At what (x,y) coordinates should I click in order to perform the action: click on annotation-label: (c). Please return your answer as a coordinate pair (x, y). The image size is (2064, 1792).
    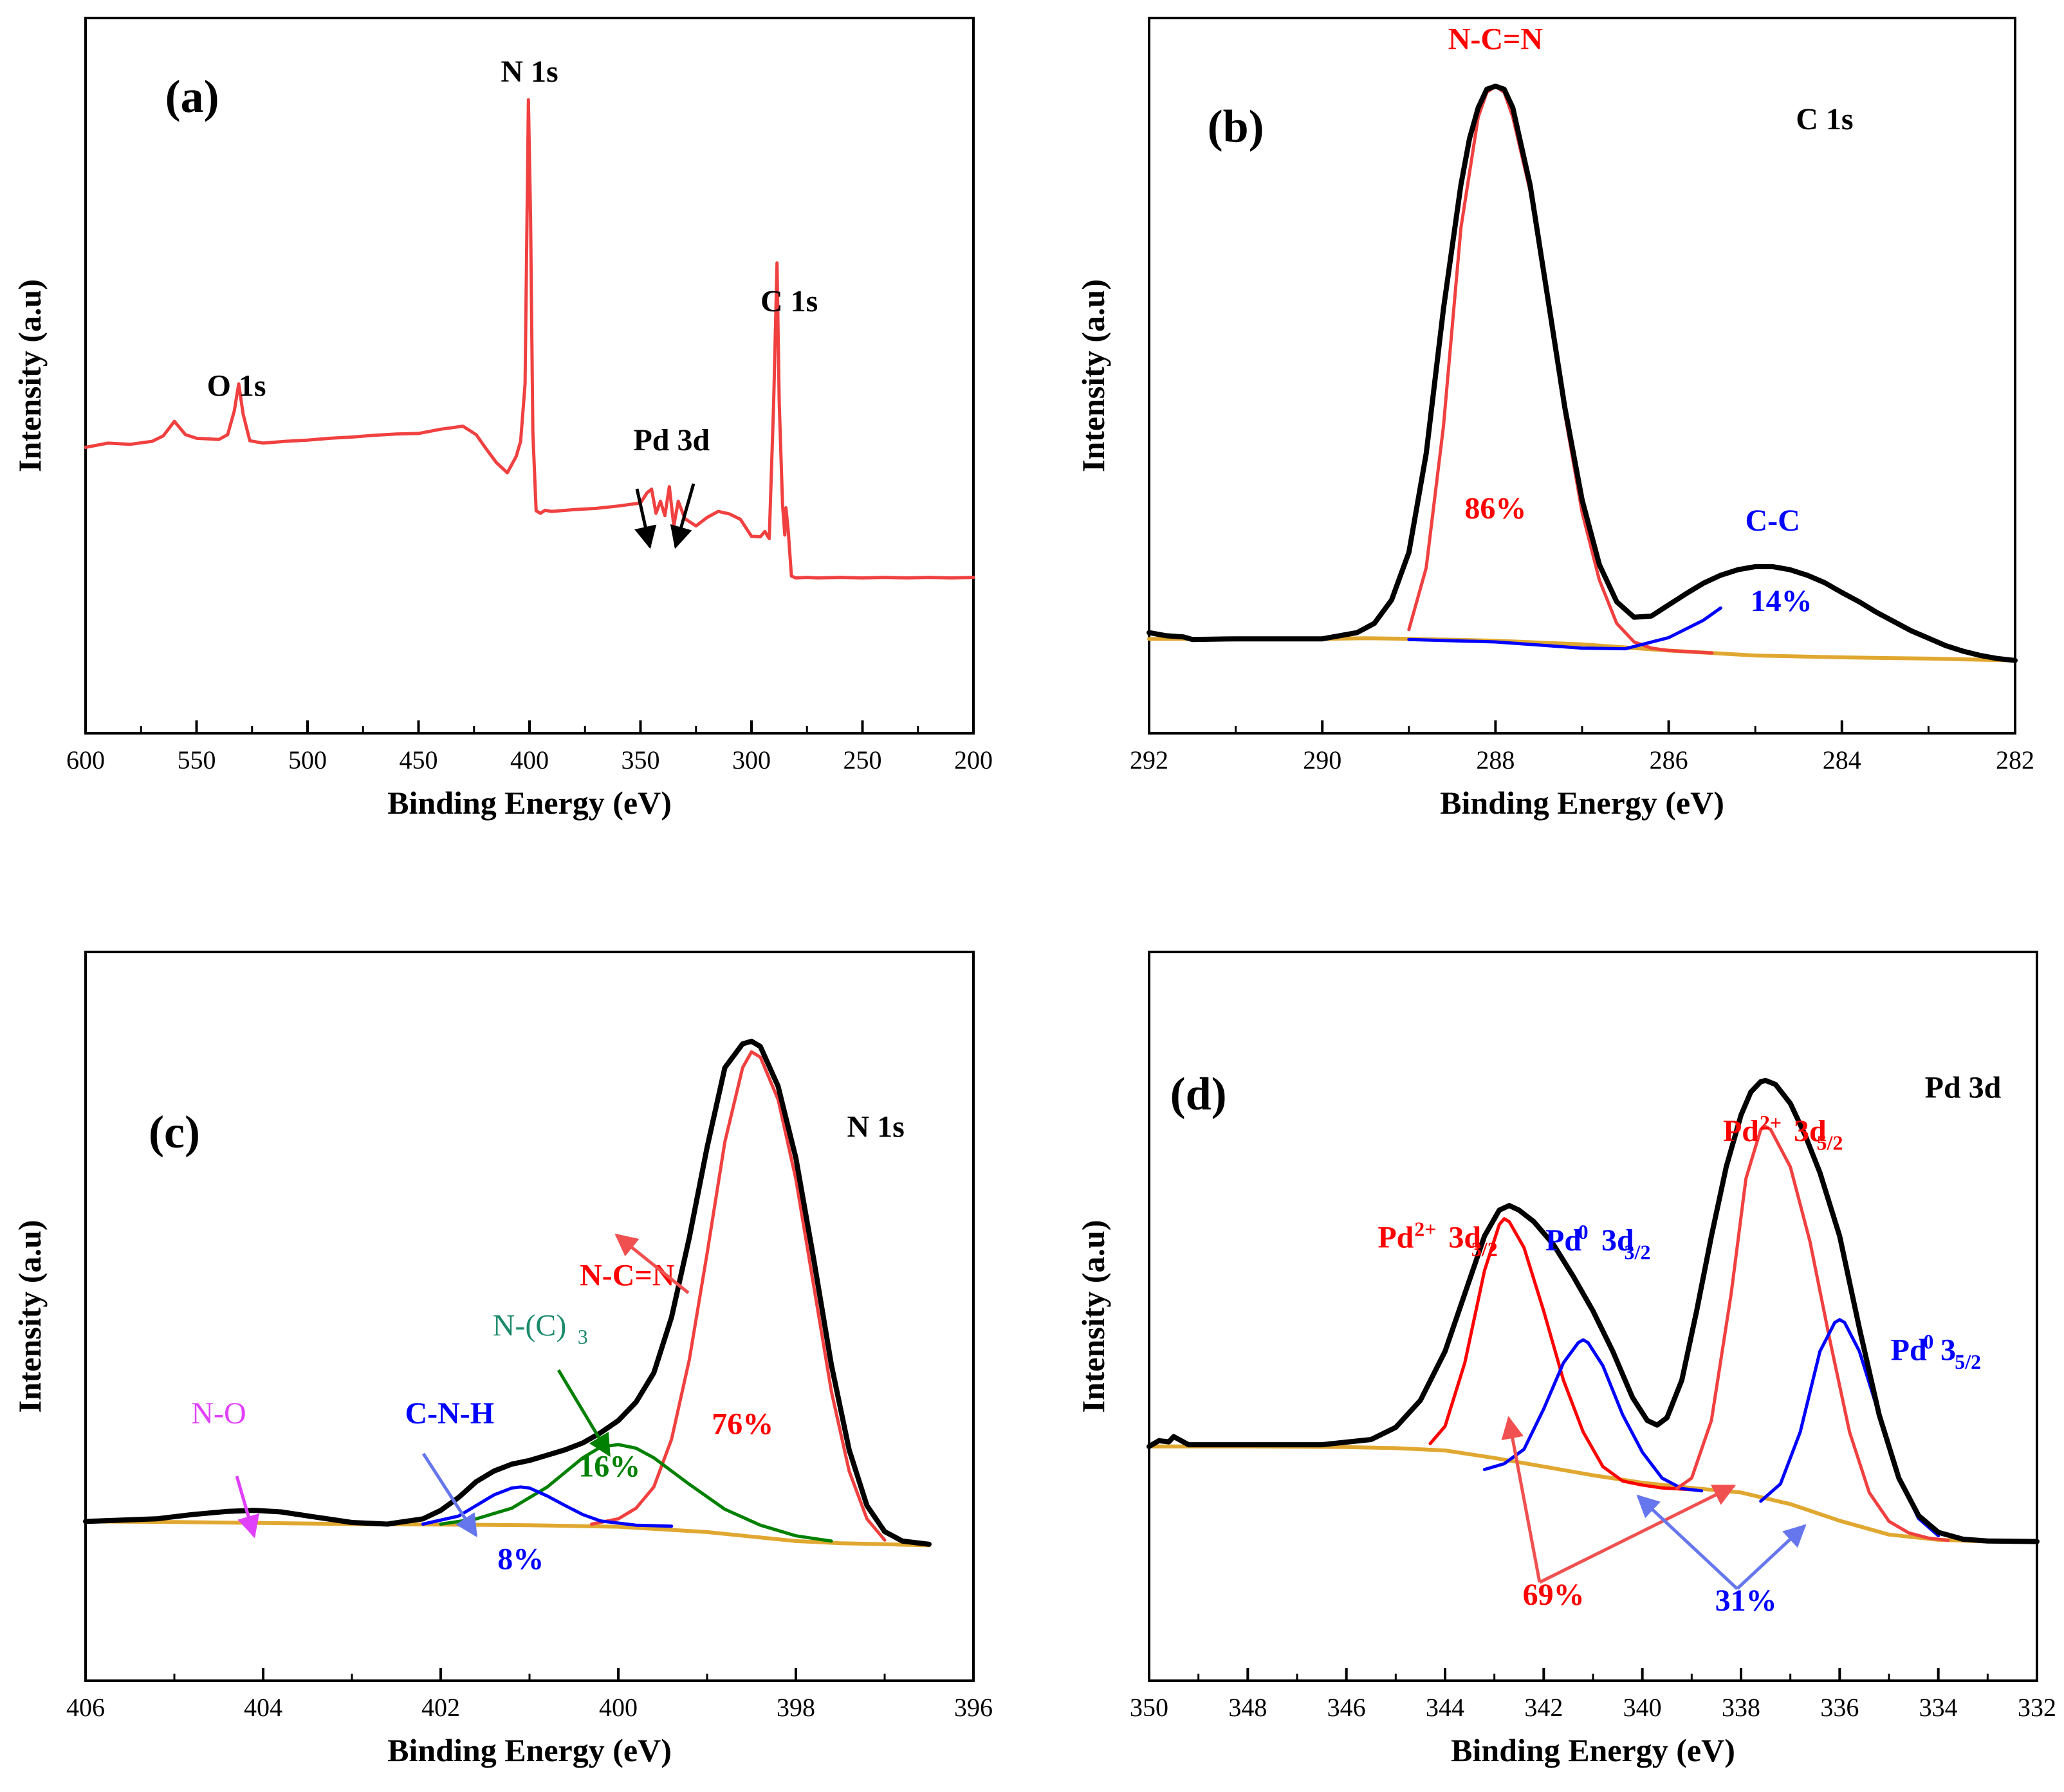
    Looking at the image, I should click on (174, 1132).